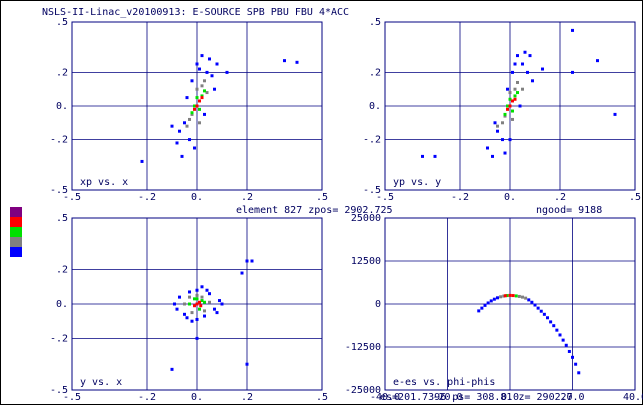 This screenshot has height=409, width=643. What do you see at coordinates (322, 197) in the screenshot?
I see `x-tick-label: .5` at bounding box center [322, 197].